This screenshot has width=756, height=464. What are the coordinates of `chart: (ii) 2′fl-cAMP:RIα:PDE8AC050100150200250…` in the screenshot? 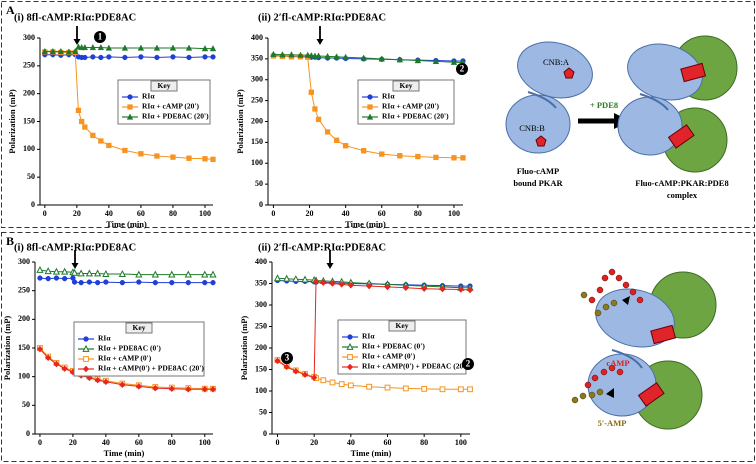 It's located at (356, 350).